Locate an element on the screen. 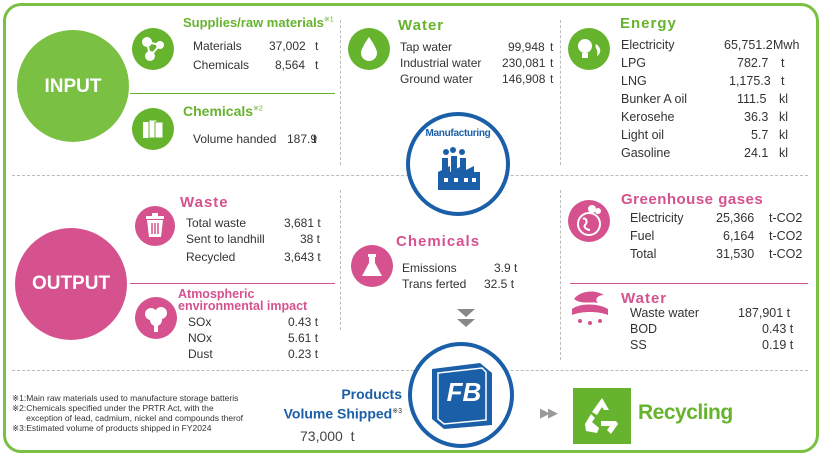 The image size is (825, 459). divider-v1 is located at coordinates (341, 92).